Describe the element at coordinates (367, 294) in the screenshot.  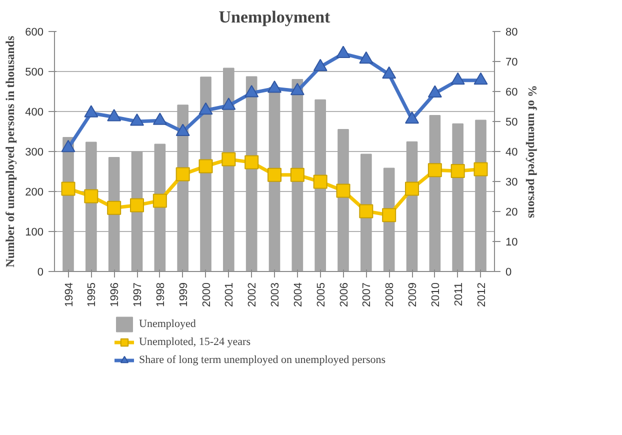
I see `x-tick-label: 2007` at that location.